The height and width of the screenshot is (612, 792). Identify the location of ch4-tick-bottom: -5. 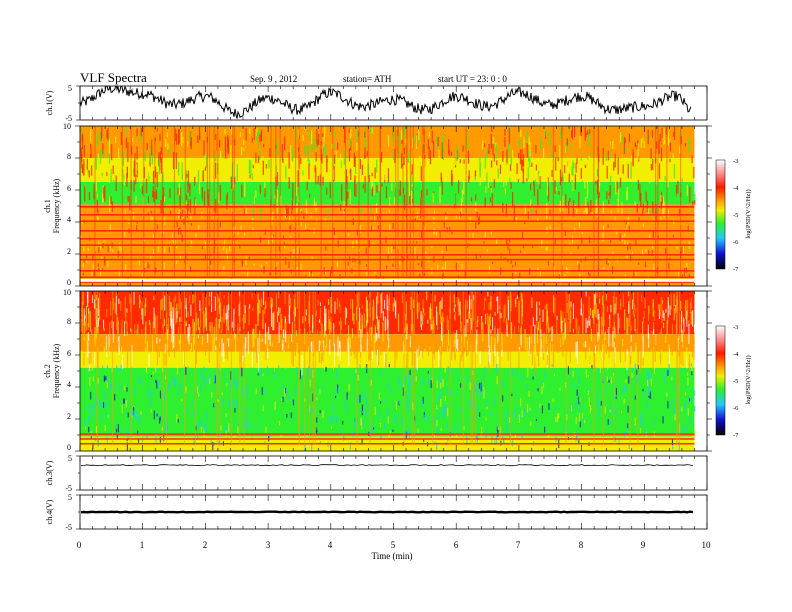
(68, 527).